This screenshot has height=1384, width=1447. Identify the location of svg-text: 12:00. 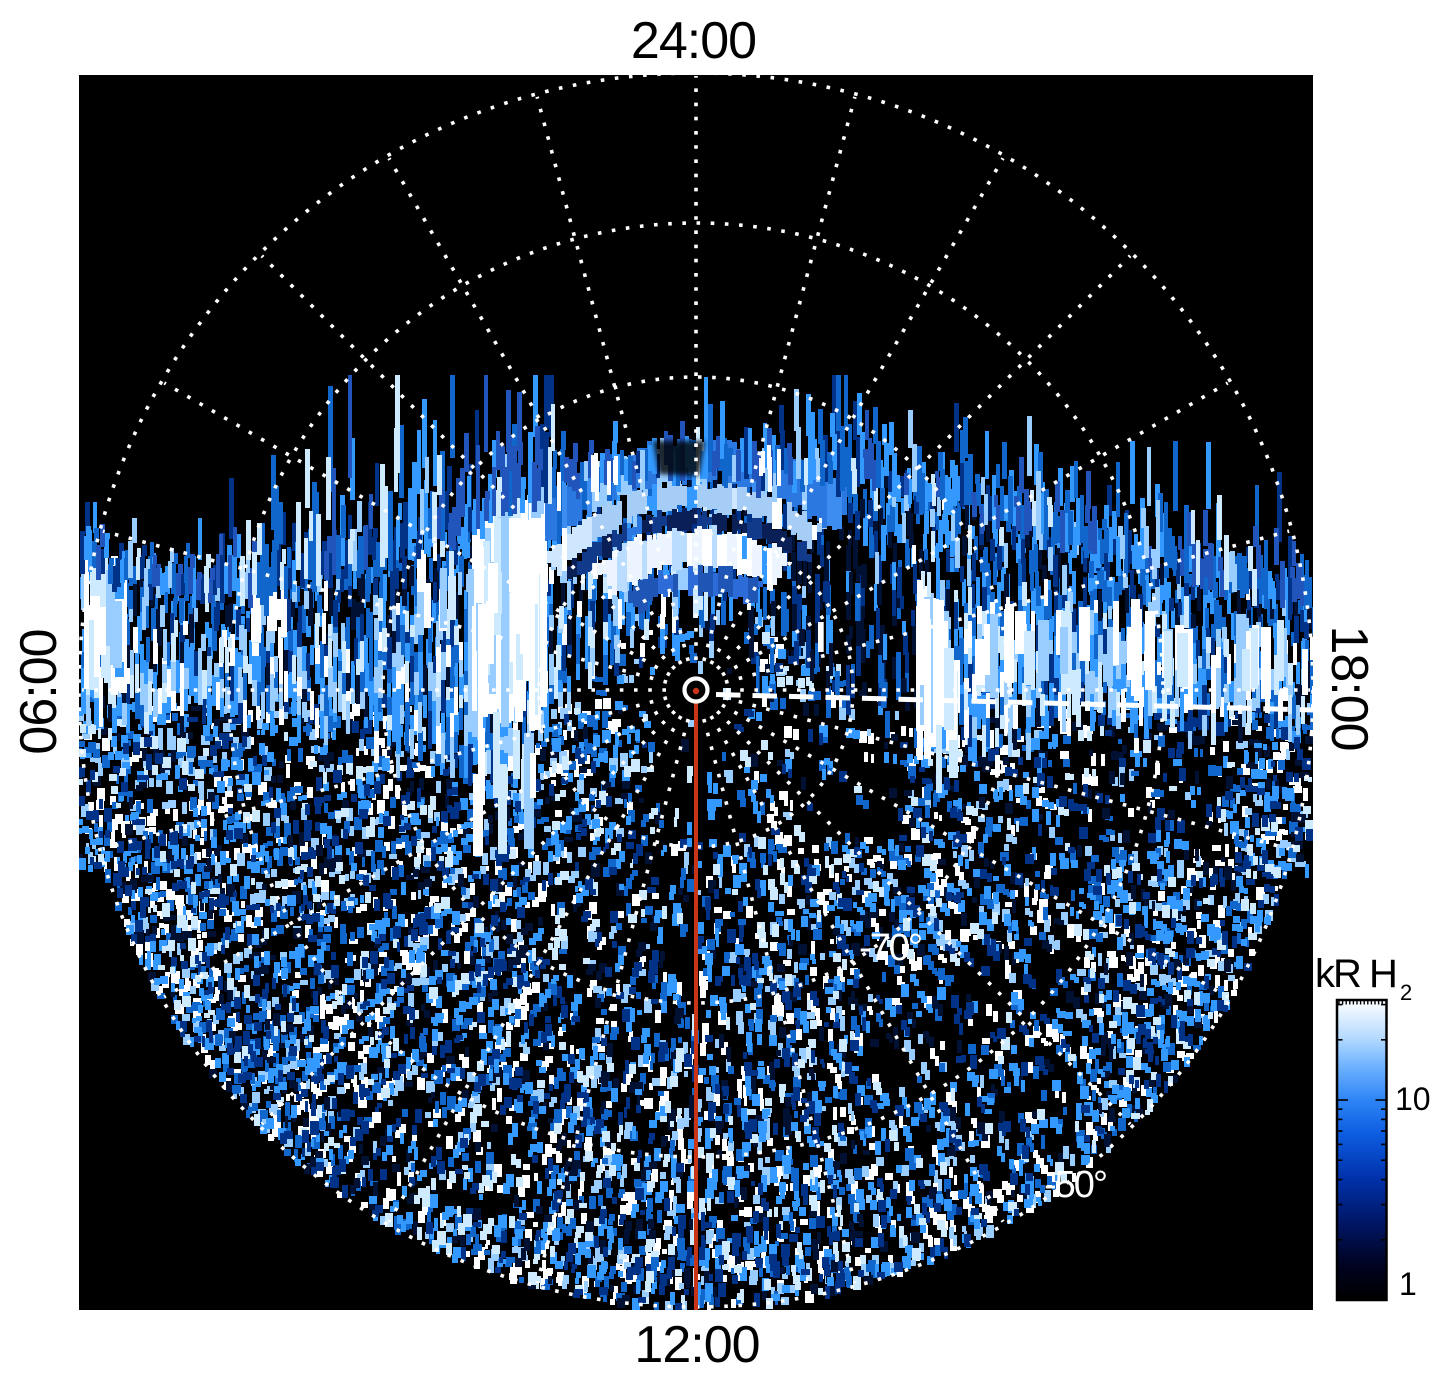
(696, 1345).